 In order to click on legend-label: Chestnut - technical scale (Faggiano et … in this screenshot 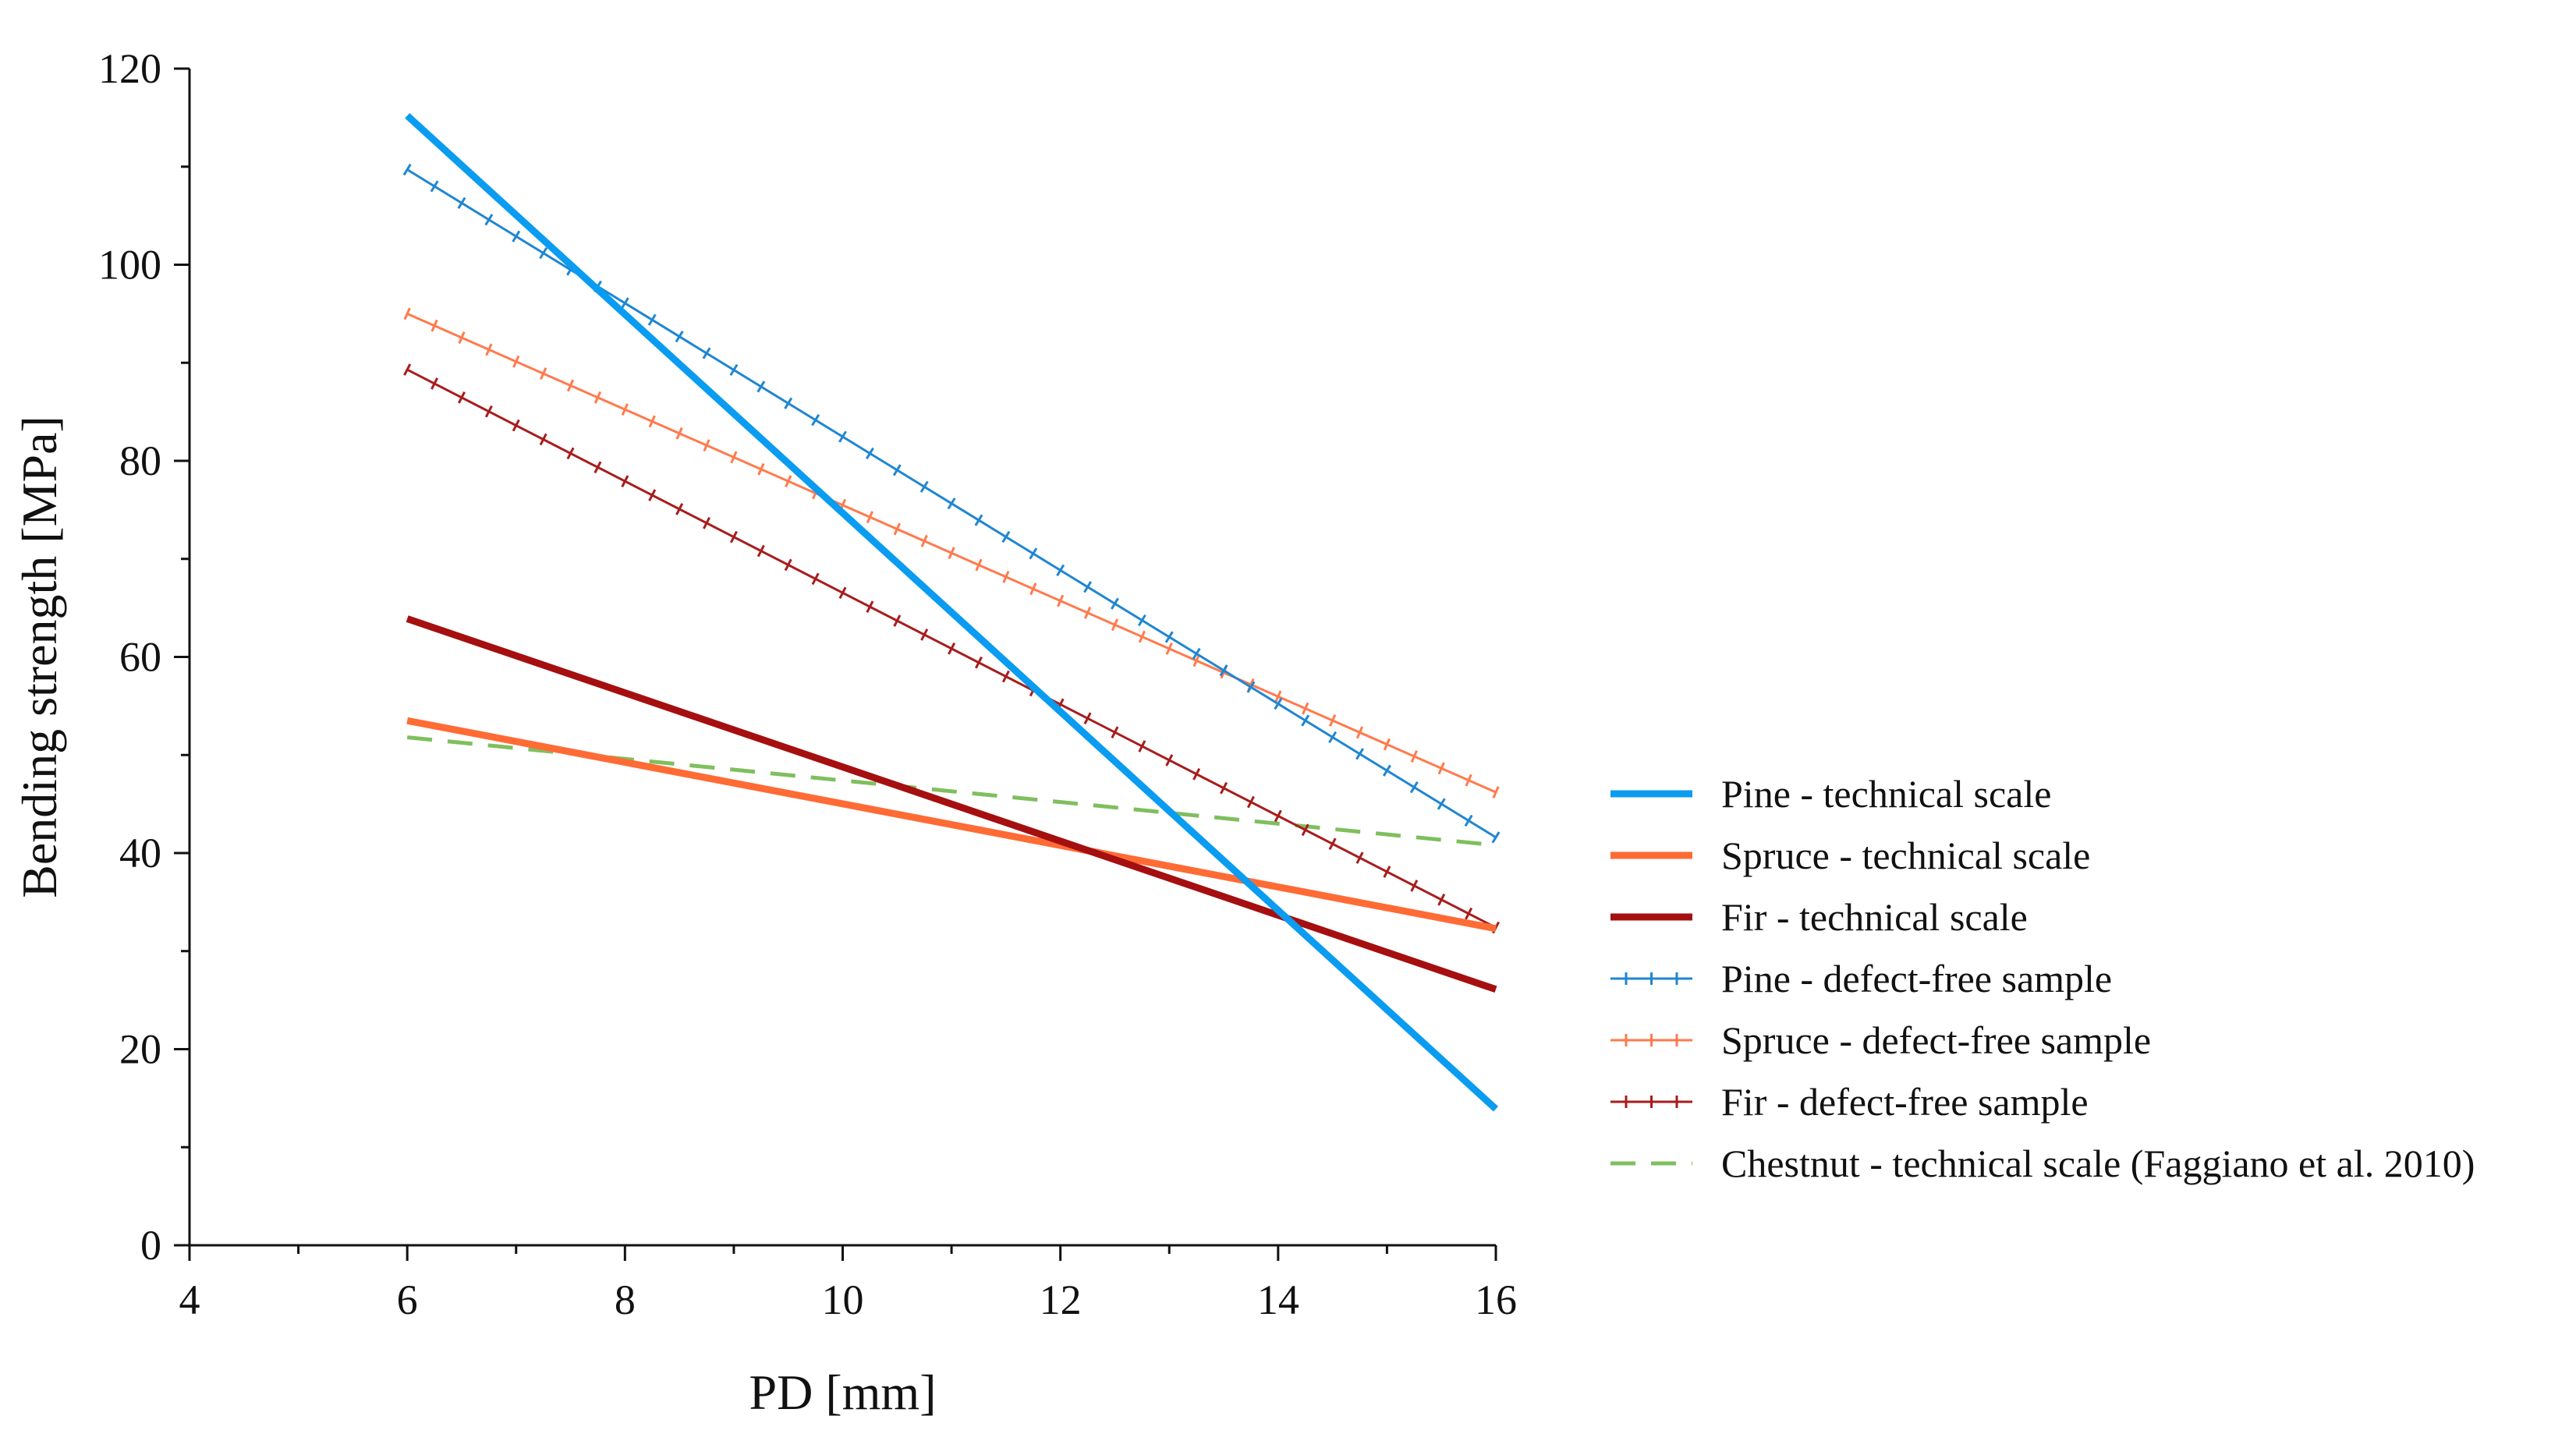, I will do `click(2098, 1163)`.